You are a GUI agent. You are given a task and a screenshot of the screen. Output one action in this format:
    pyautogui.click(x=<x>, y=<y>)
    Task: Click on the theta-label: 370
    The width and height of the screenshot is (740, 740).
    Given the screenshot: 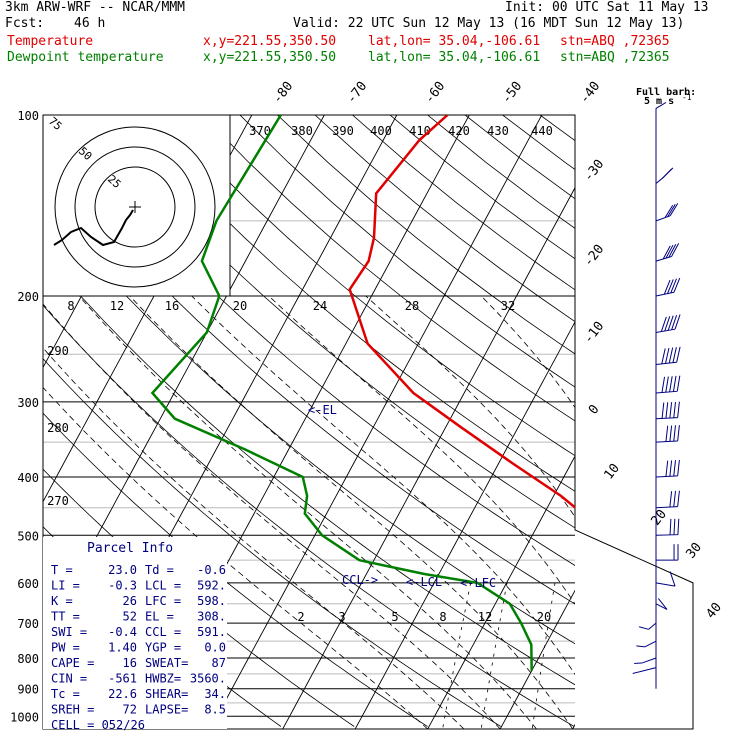 What is the action you would take?
    pyautogui.click(x=260, y=131)
    